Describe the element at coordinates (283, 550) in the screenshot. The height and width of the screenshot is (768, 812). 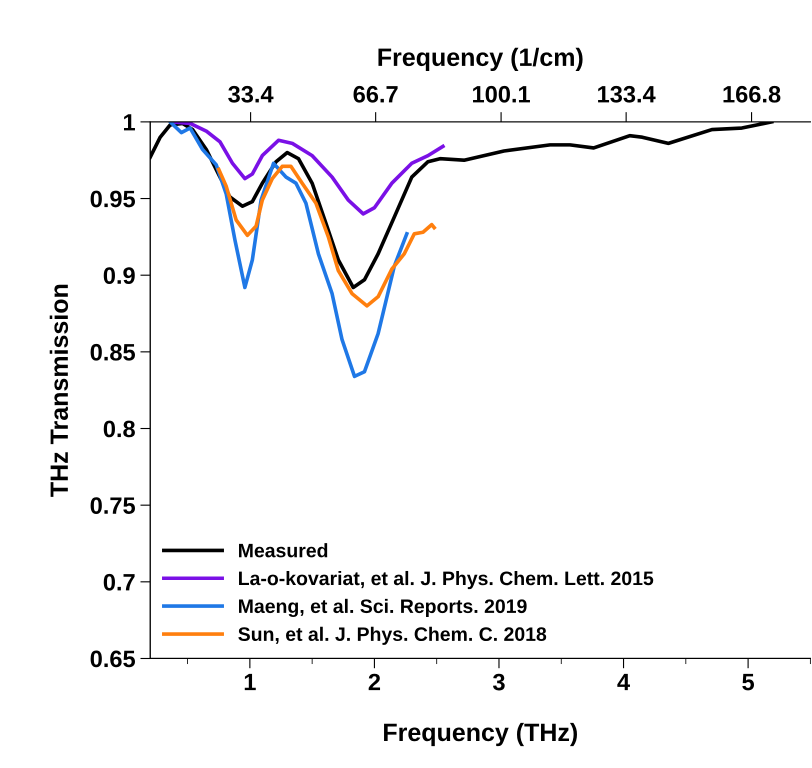
I see `legend-label: Measured` at that location.